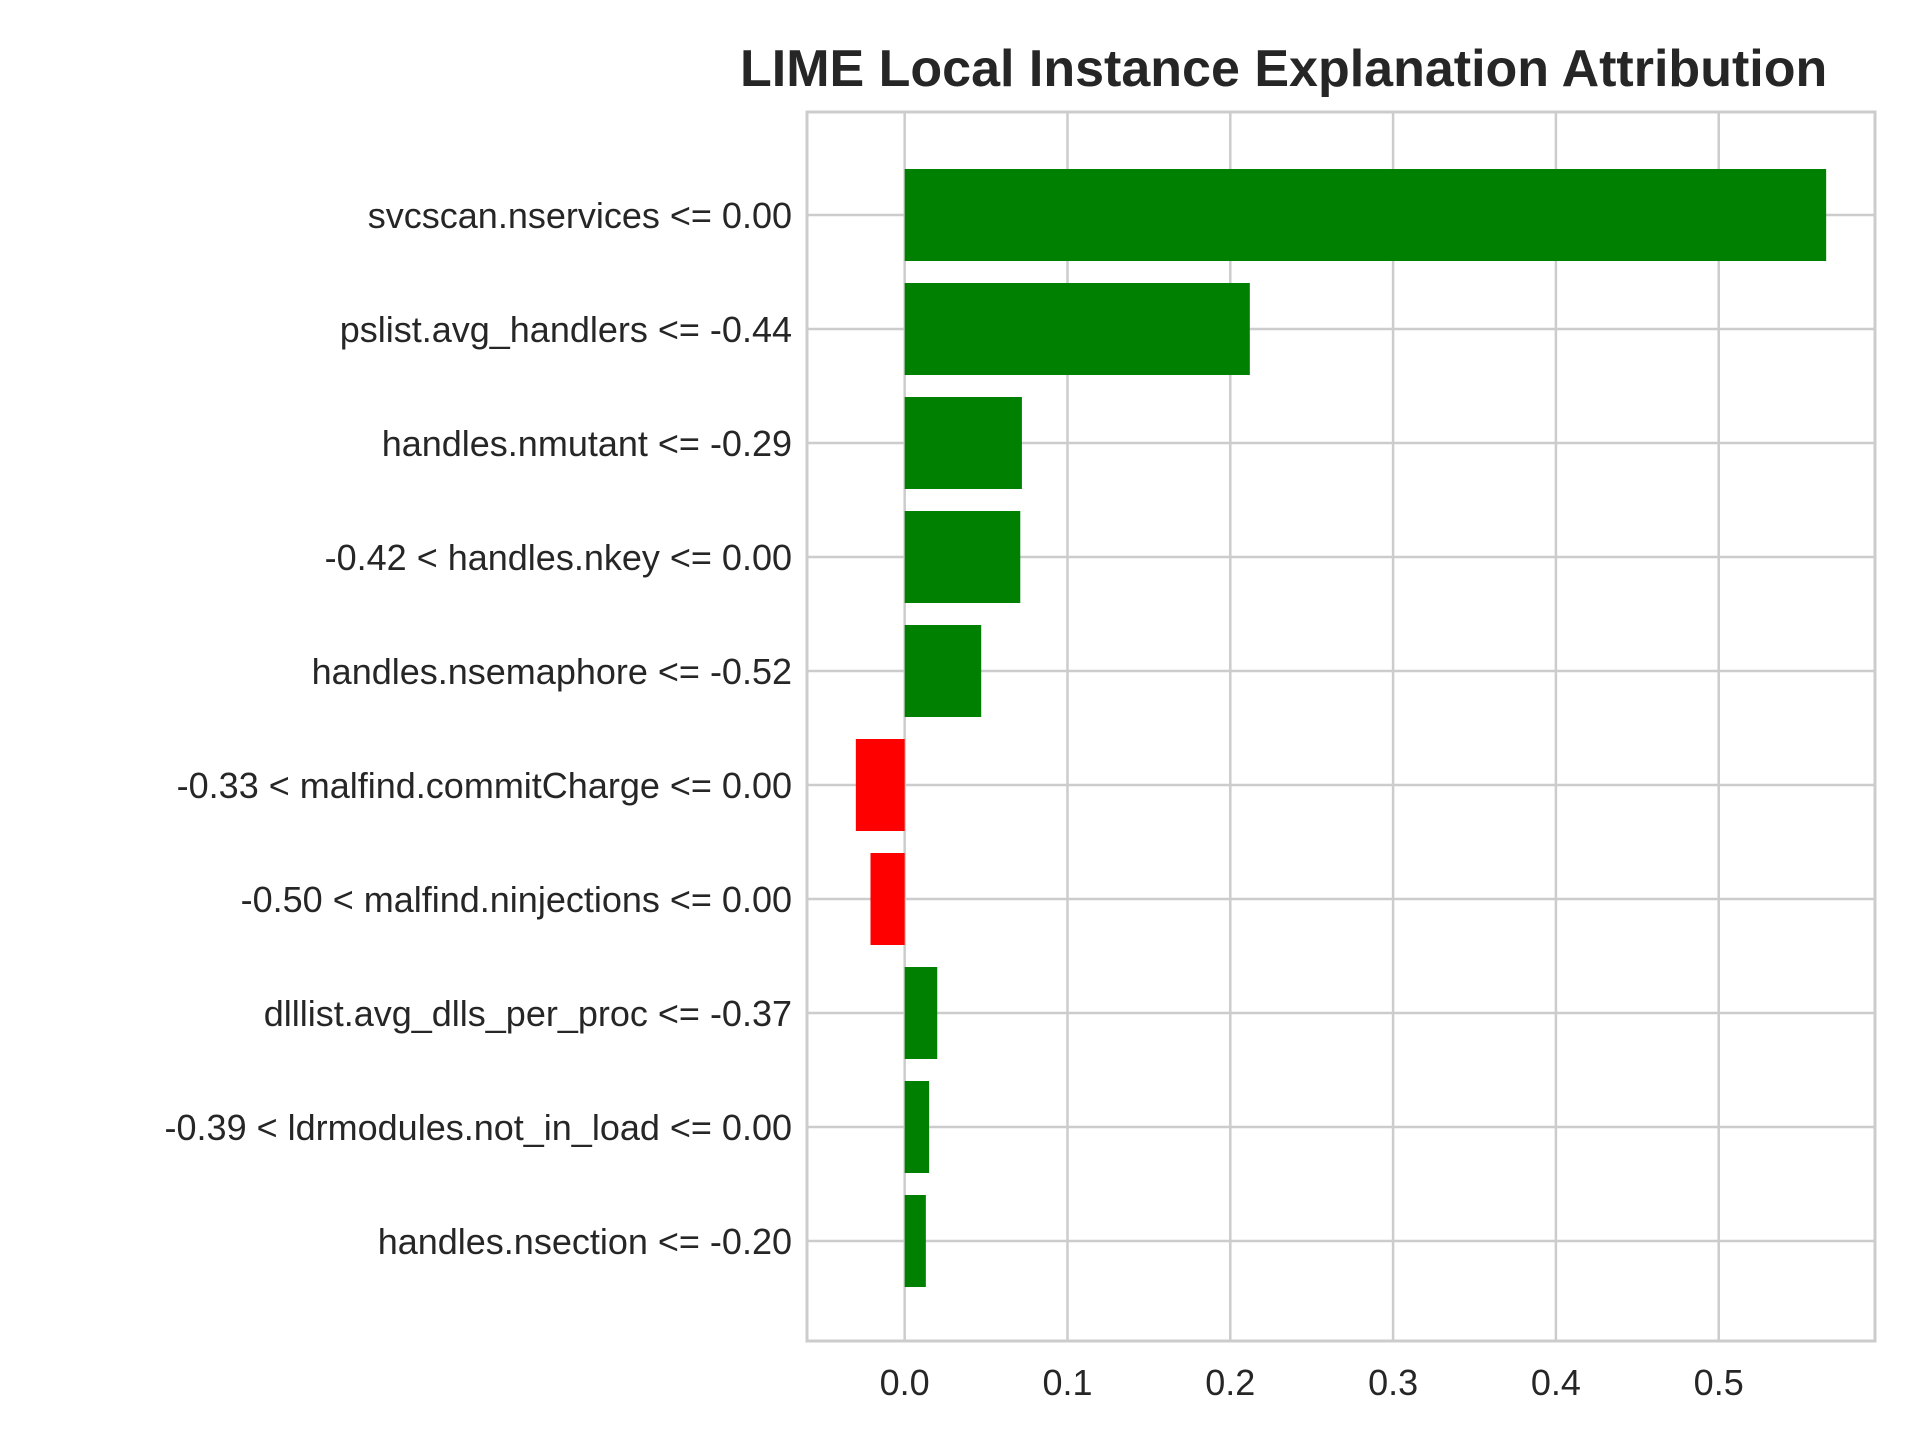  Describe the element at coordinates (1312, 1382) in the screenshot. I see `x-tick-labels: 0.0 0.1 0.2 0.3 0.4 0.5` at that location.